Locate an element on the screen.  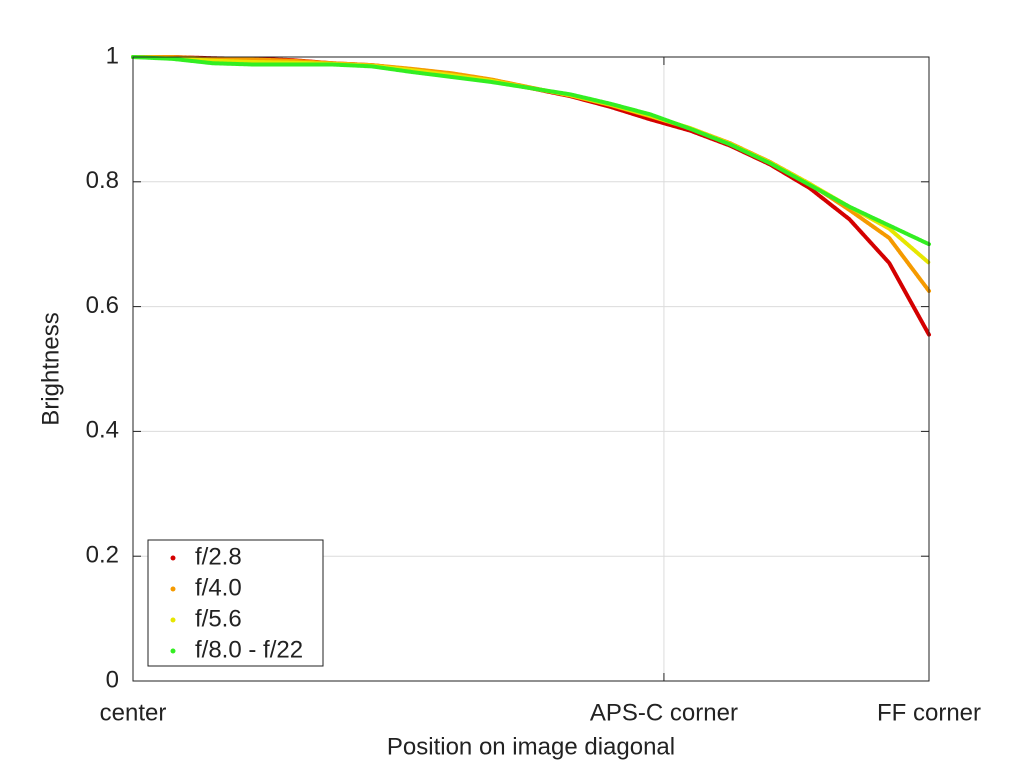
legend-label: f/4.0 is located at coordinates (218, 587).